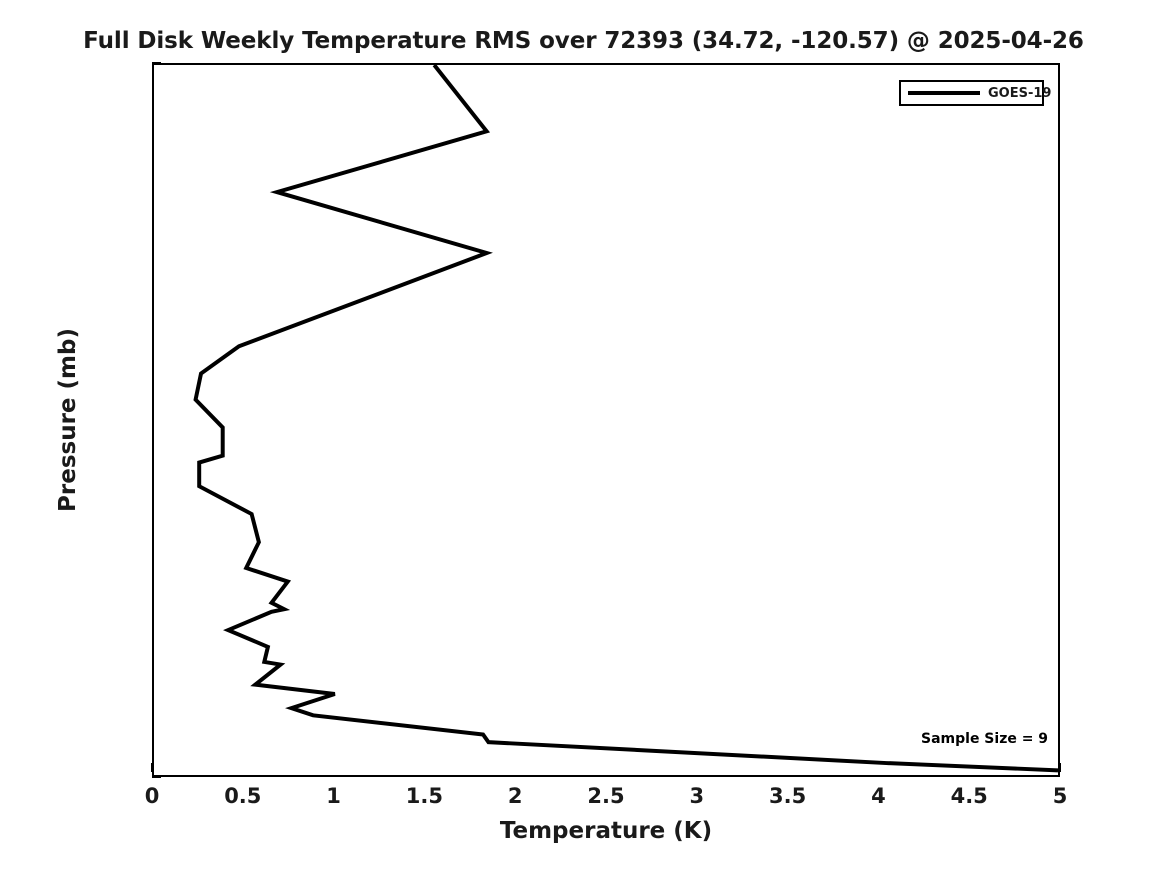 The image size is (1167, 875). I want to click on x-tick-mark, so click(1060, 767).